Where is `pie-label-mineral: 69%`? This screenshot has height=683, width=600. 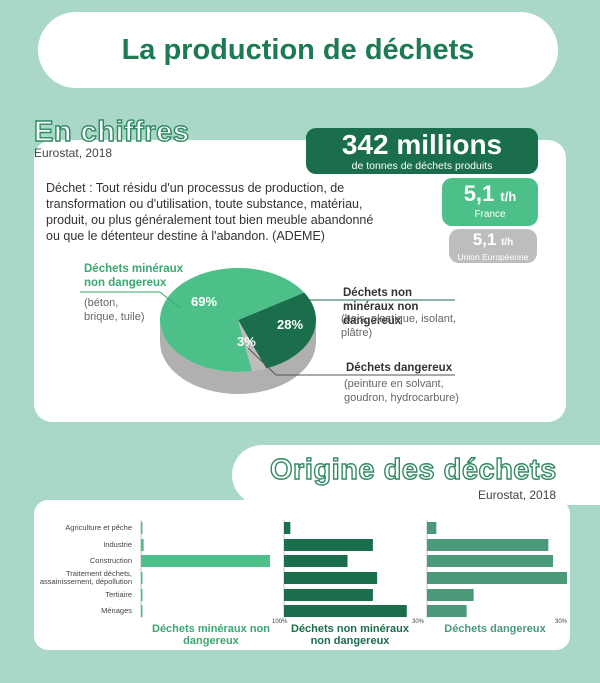
pie-label-mineral: 69% is located at coordinates (204, 301).